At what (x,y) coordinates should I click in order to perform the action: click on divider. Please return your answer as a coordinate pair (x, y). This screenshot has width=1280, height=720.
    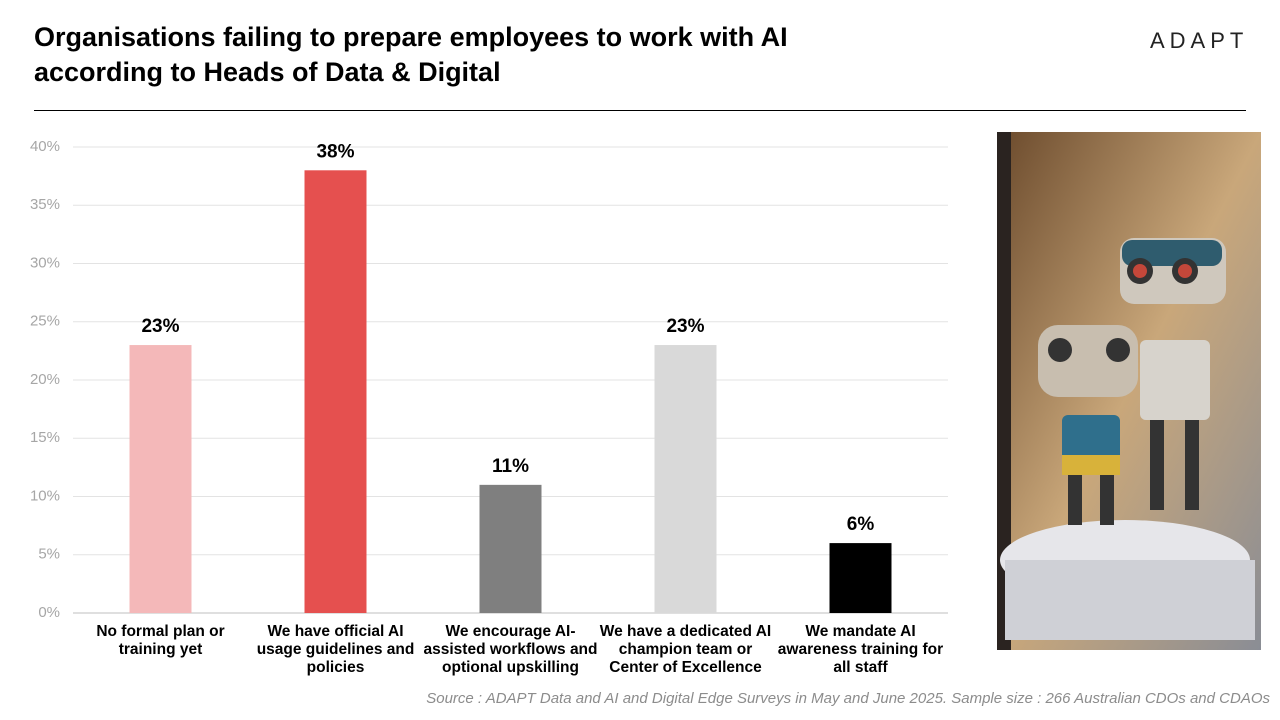
    Looking at the image, I should click on (640, 110).